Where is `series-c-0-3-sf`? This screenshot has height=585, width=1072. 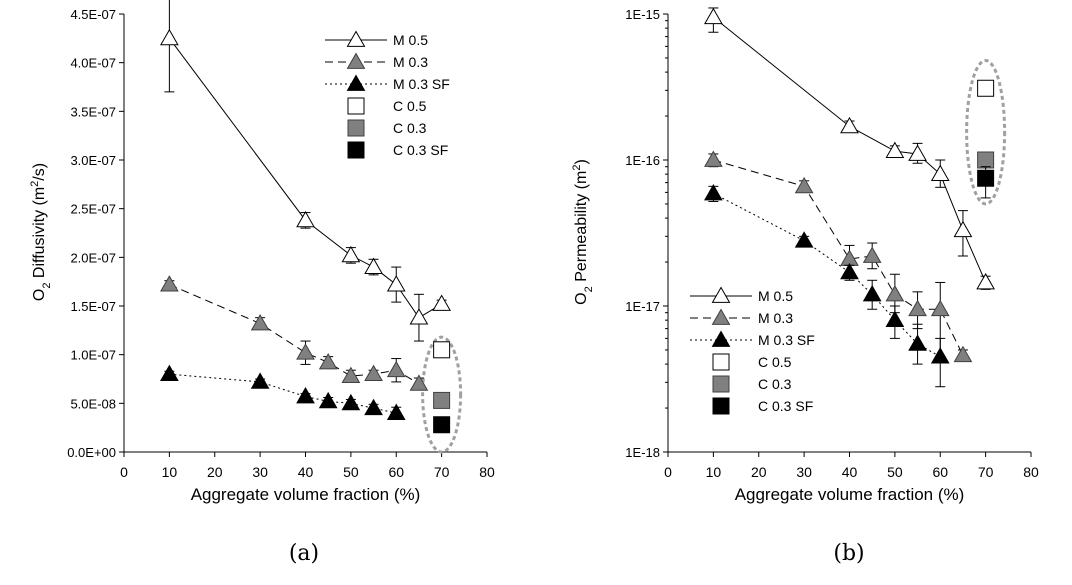 series-c-0-3-sf is located at coordinates (442, 425).